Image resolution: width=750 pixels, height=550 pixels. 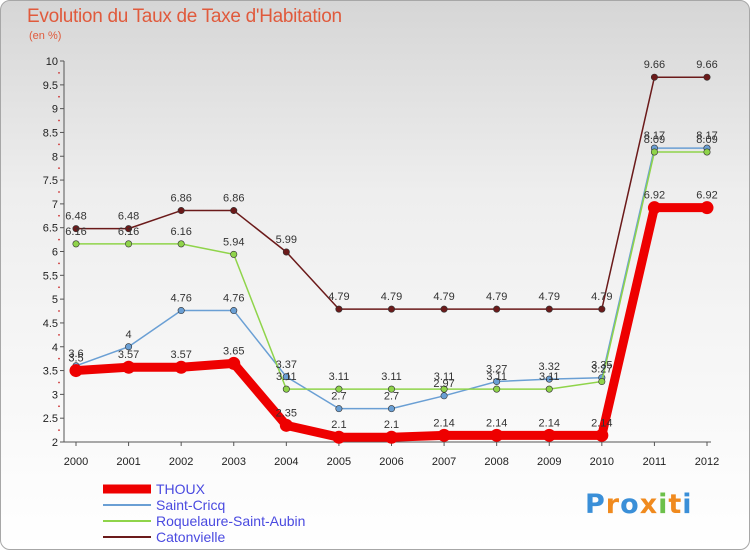 What do you see at coordinates (649, 504) in the screenshot?
I see `logo-letter: x` at bounding box center [649, 504].